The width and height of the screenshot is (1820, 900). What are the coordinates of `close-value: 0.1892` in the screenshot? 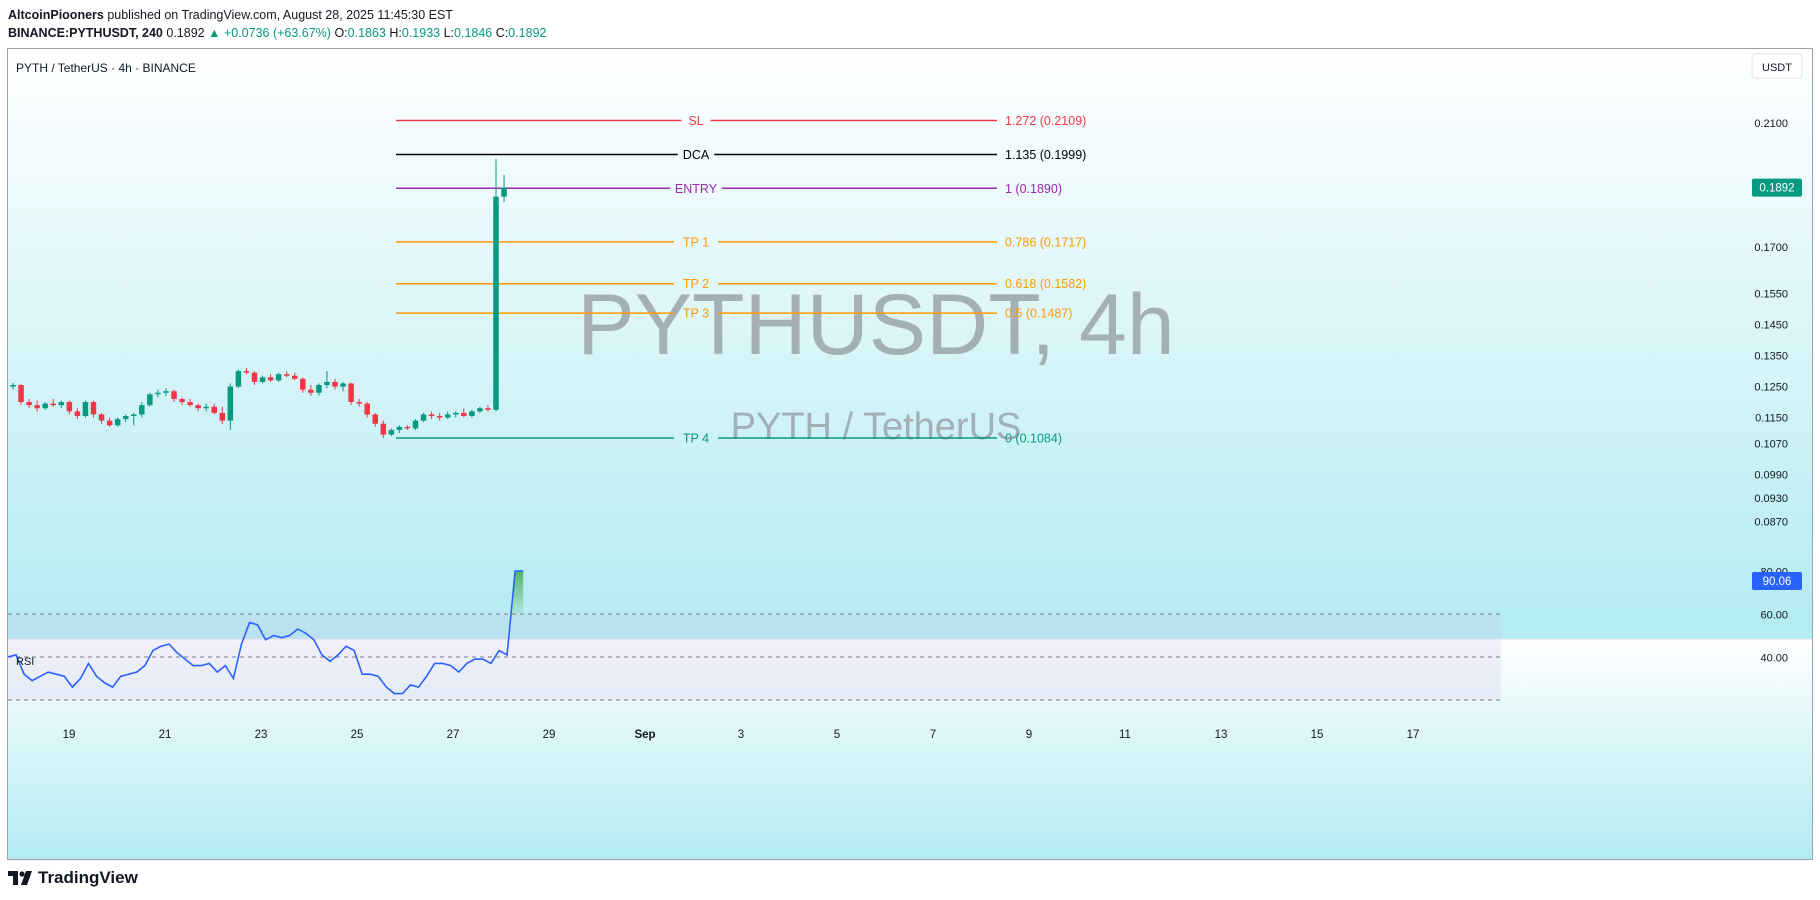 It's located at (527, 33).